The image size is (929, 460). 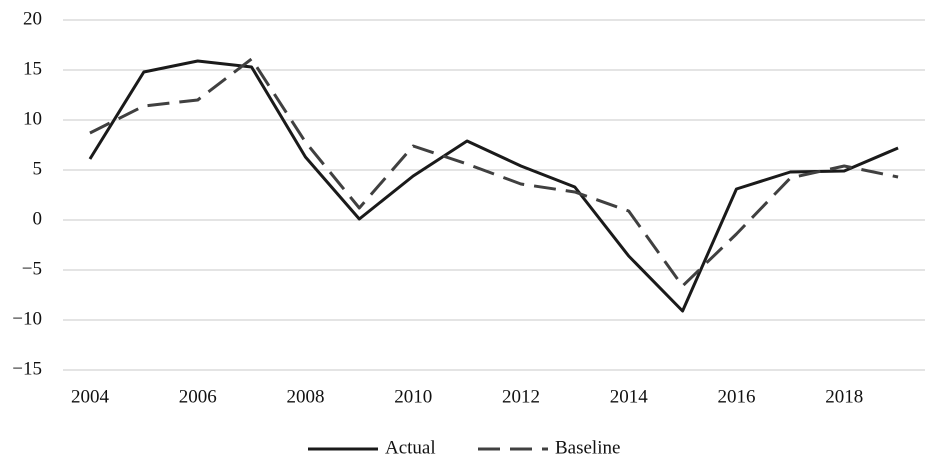 What do you see at coordinates (90, 396) in the screenshot?
I see `x-tick-label: 2004` at bounding box center [90, 396].